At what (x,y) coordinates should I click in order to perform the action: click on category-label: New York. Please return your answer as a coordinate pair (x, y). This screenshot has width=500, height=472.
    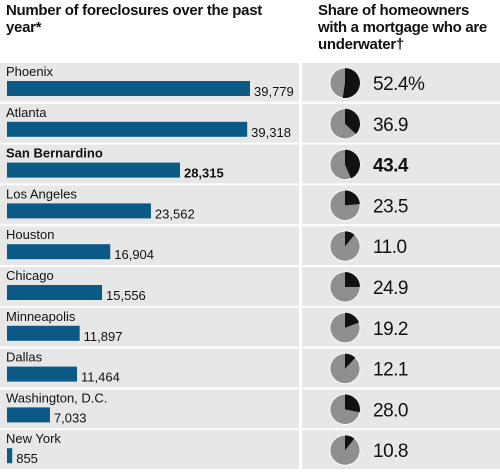
    Looking at the image, I should click on (33, 438).